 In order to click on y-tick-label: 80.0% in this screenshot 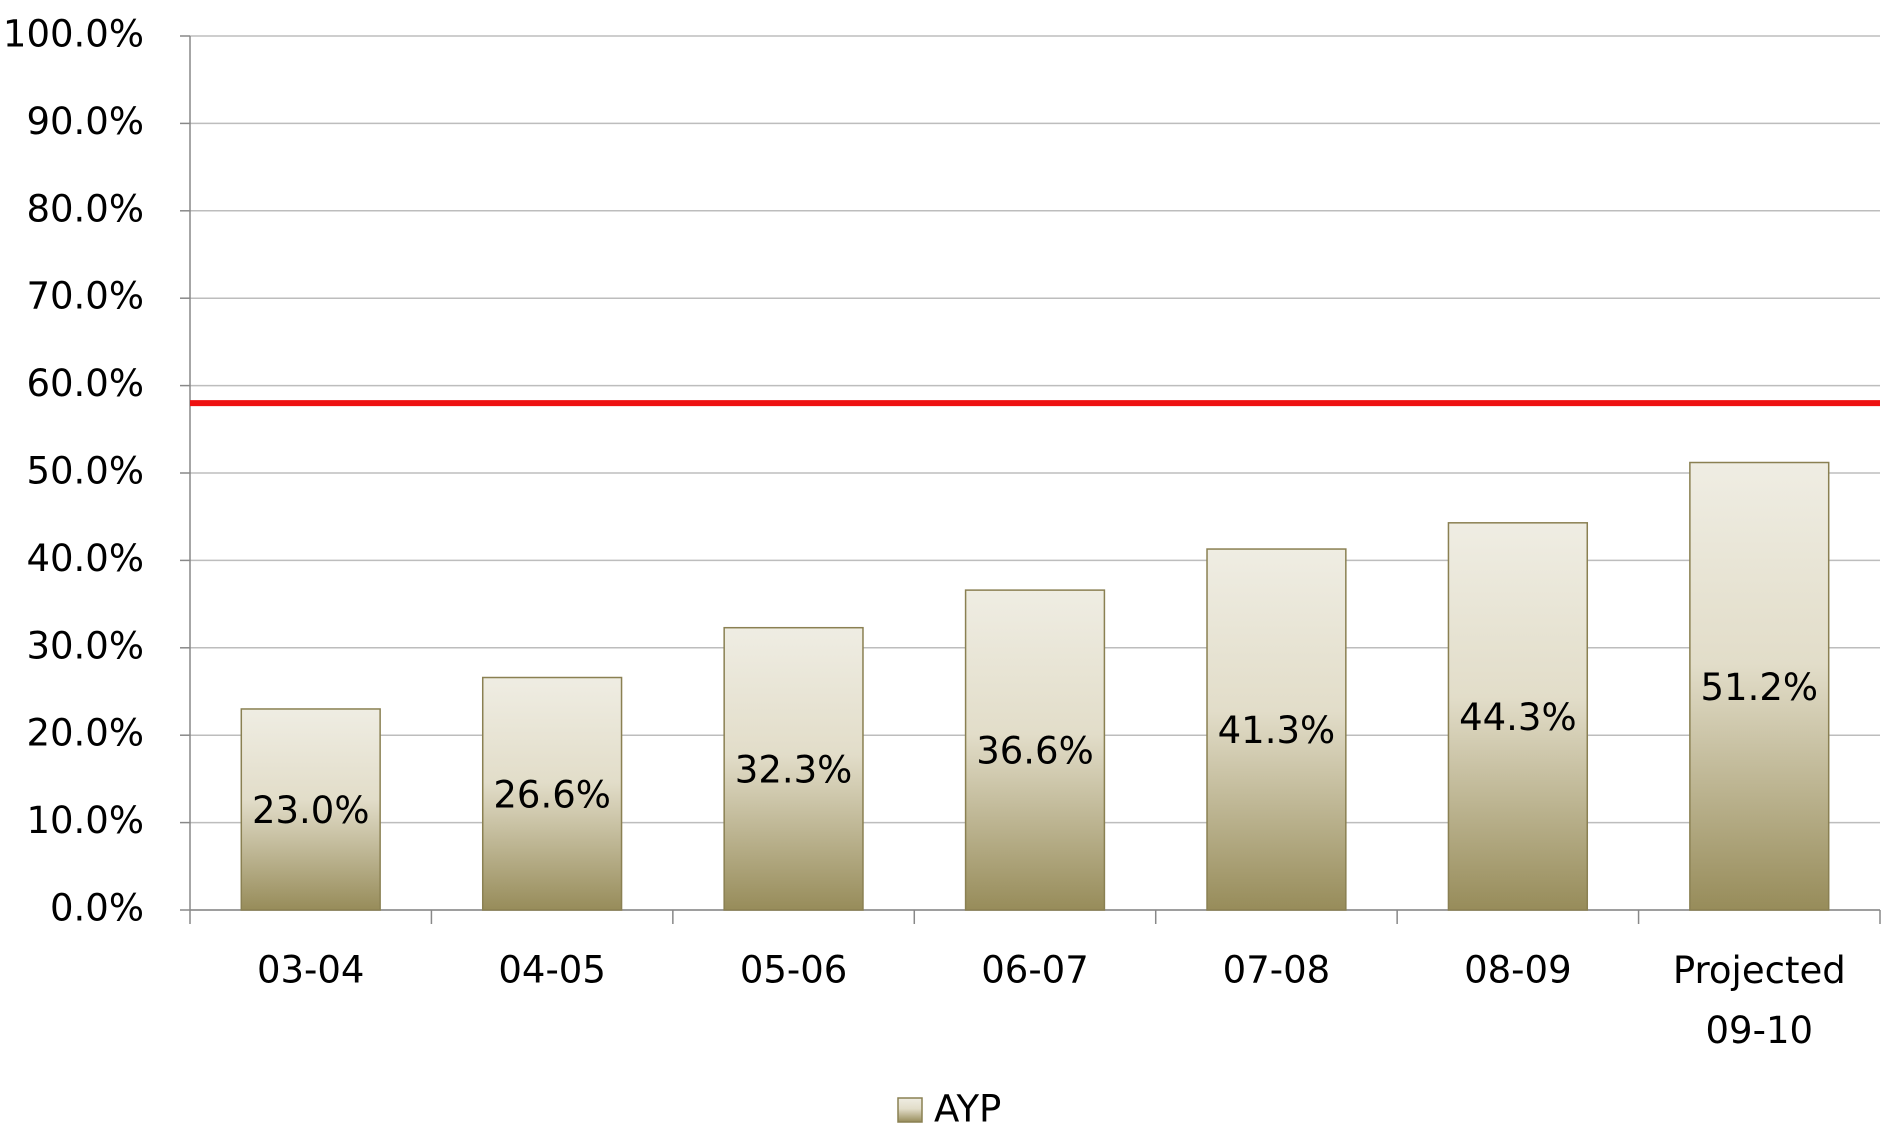, I will do `click(85, 208)`.